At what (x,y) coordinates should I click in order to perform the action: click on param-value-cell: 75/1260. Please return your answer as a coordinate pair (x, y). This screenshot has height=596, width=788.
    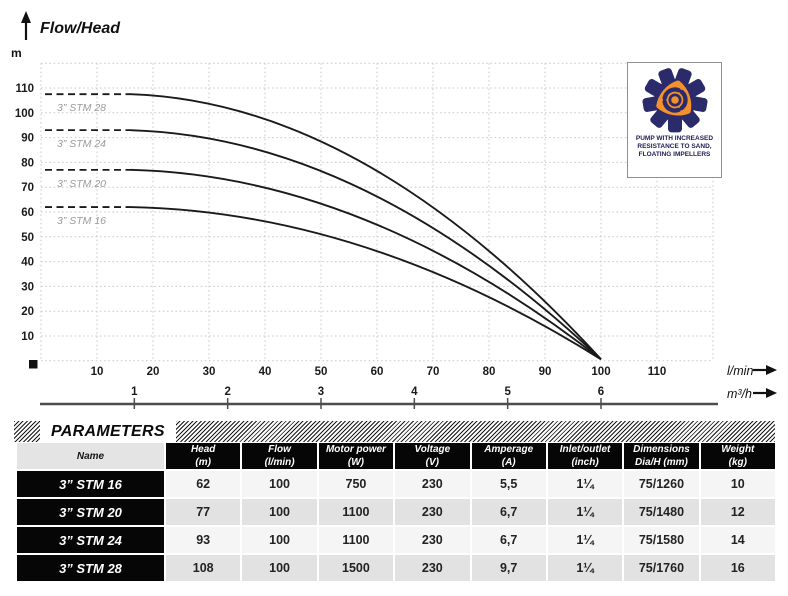
    Looking at the image, I should click on (661, 484).